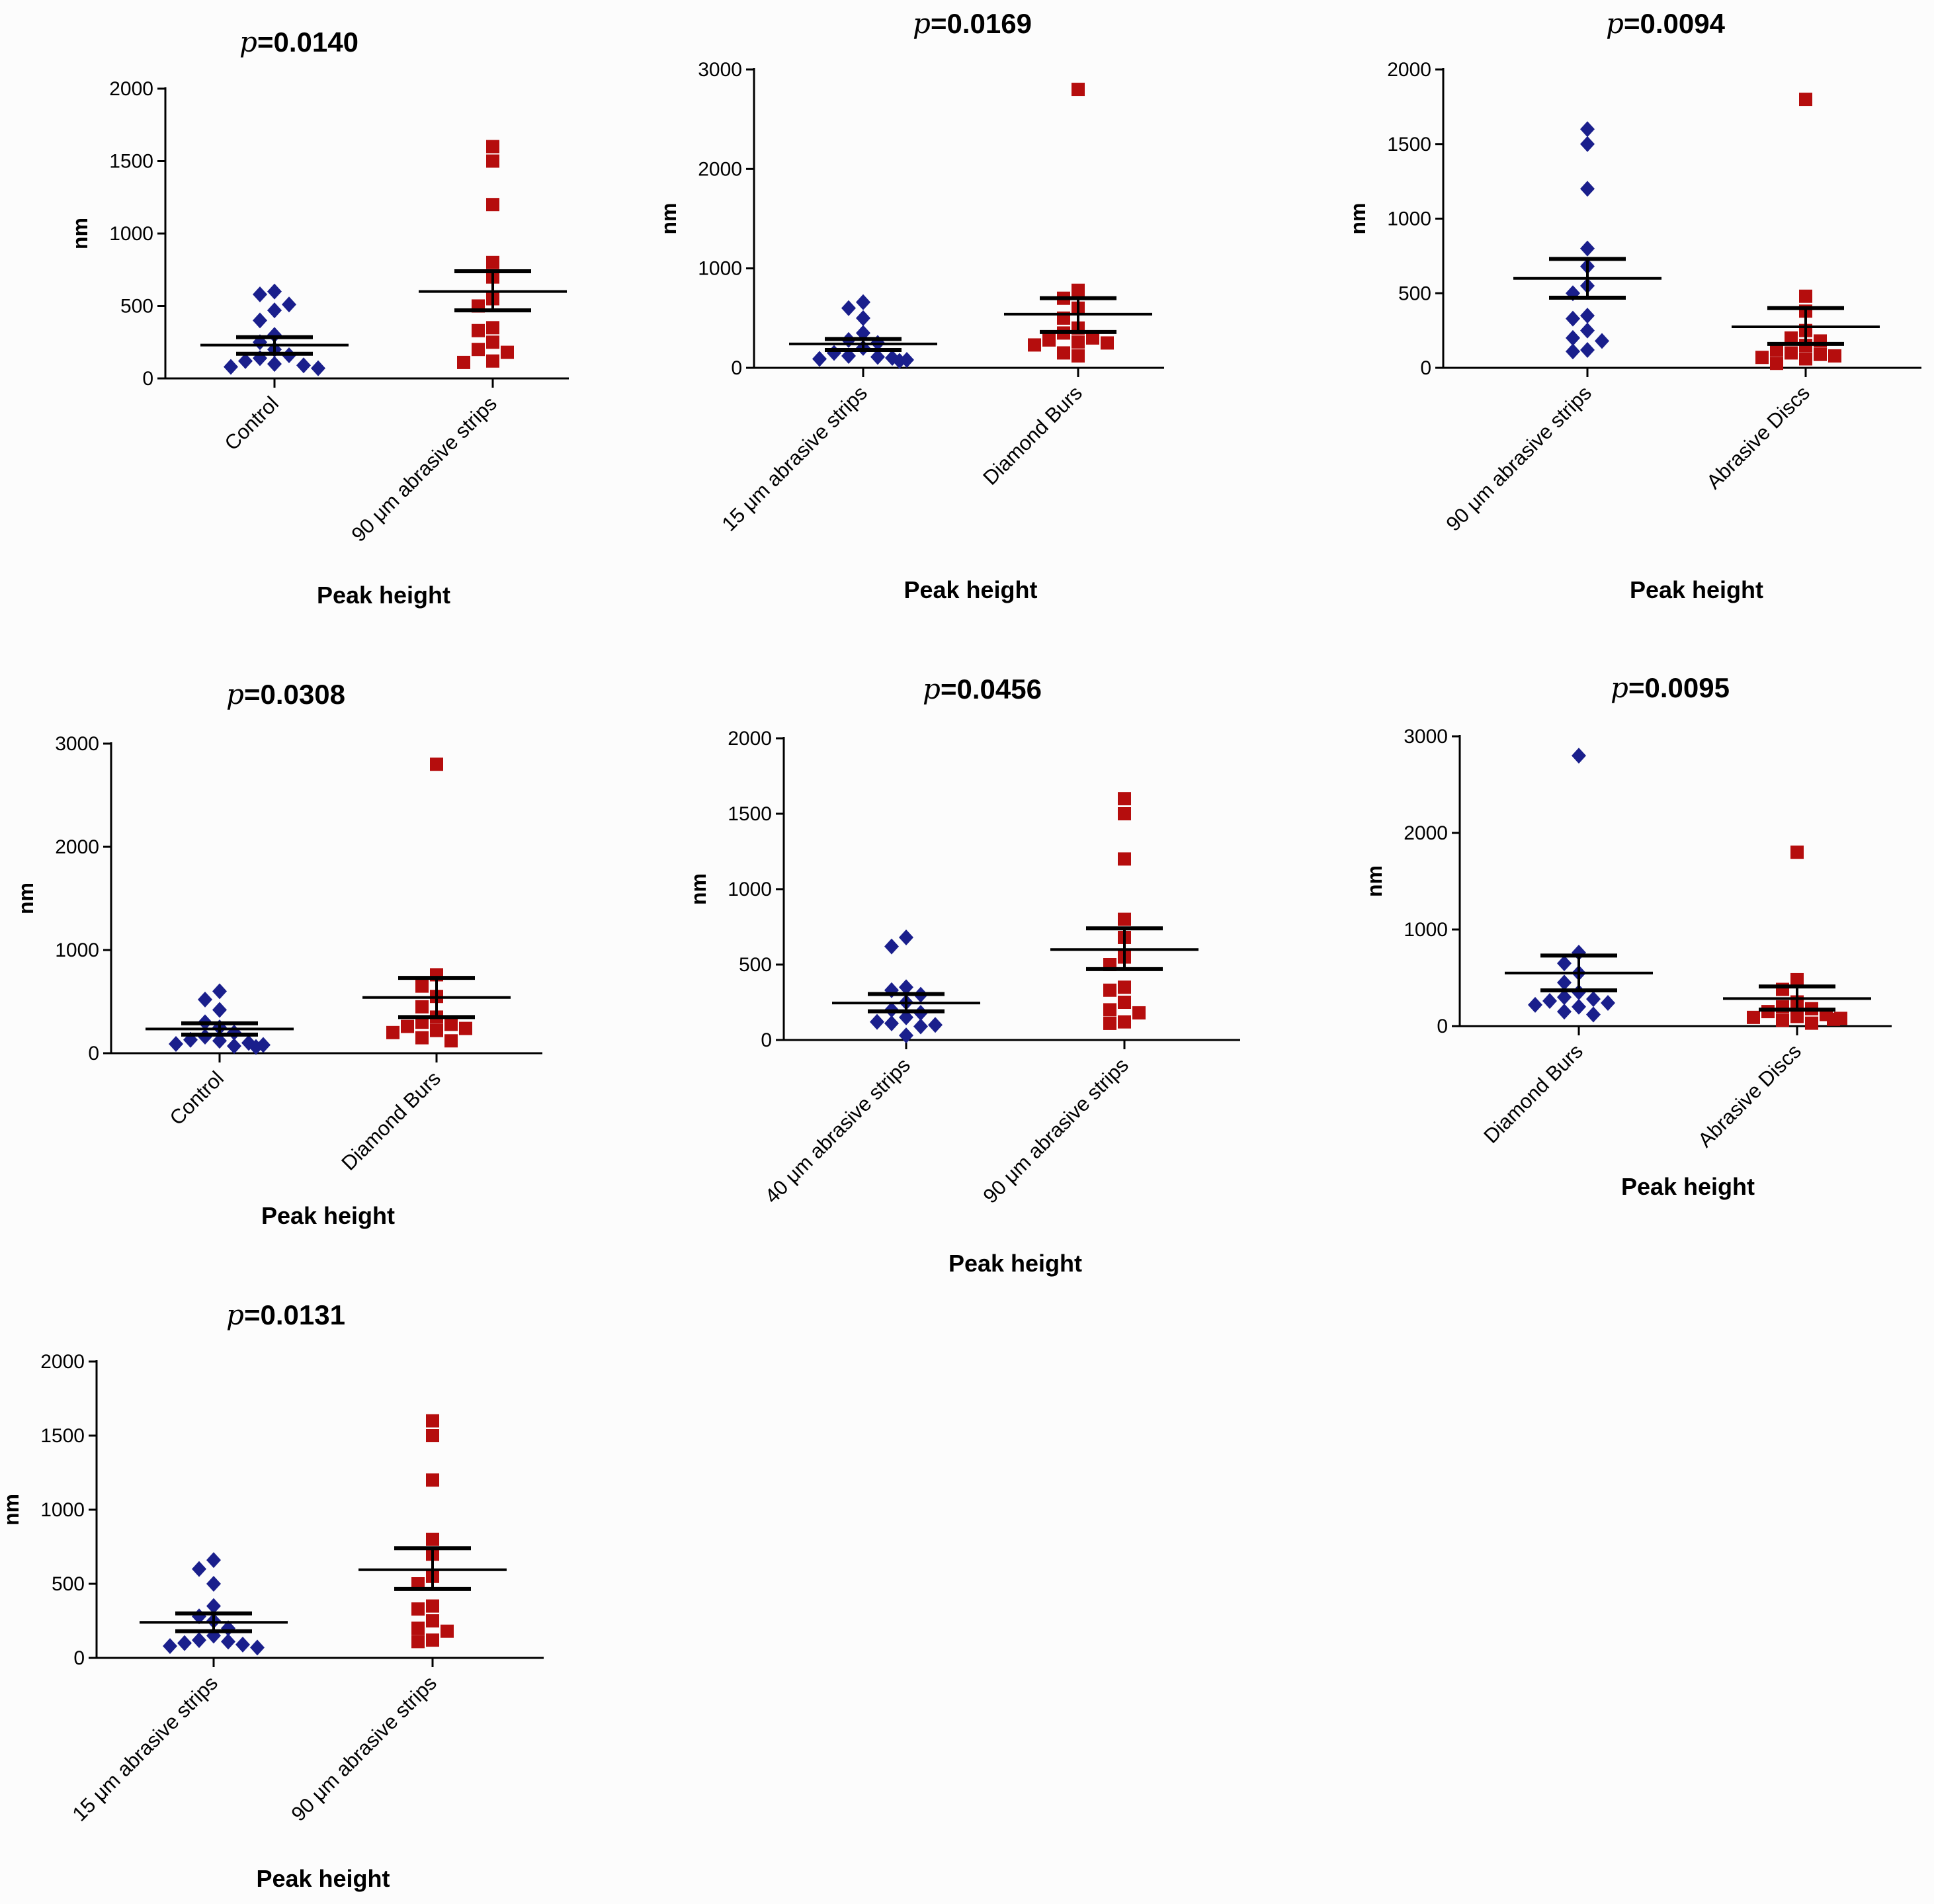 The height and width of the screenshot is (1904, 1934). Describe the element at coordinates (295, 694) in the screenshot. I see `p-value: =0.0308` at that location.